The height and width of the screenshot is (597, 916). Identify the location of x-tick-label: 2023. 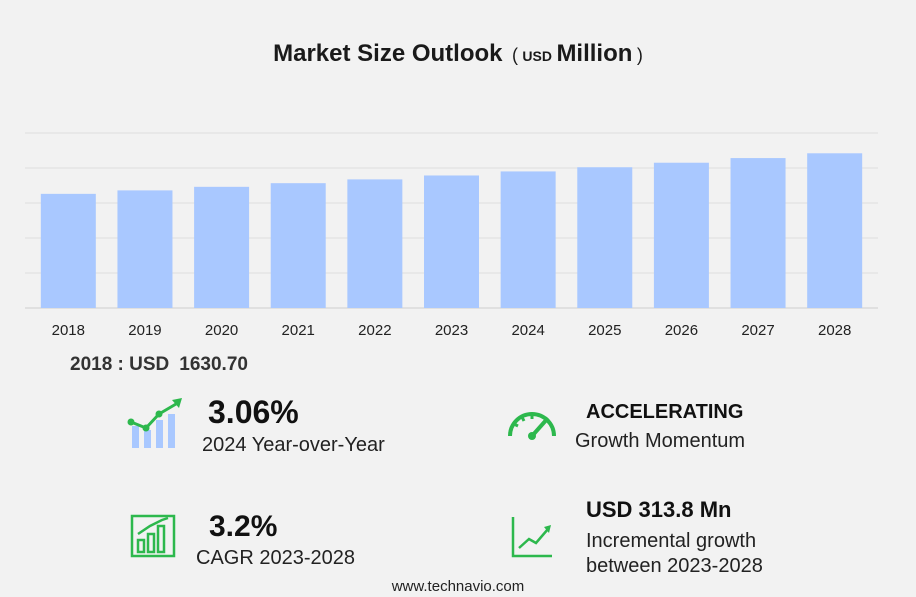
(451, 330).